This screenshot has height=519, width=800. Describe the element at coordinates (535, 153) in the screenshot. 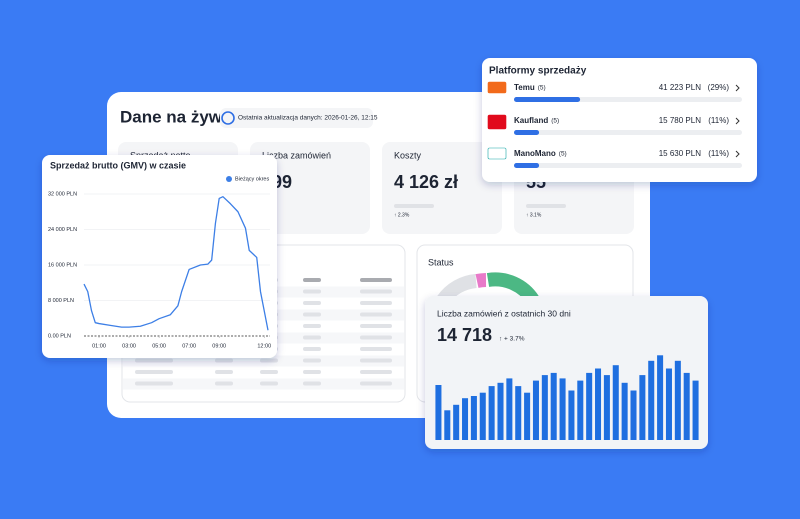

I see `platform-name: ManoMano` at that location.